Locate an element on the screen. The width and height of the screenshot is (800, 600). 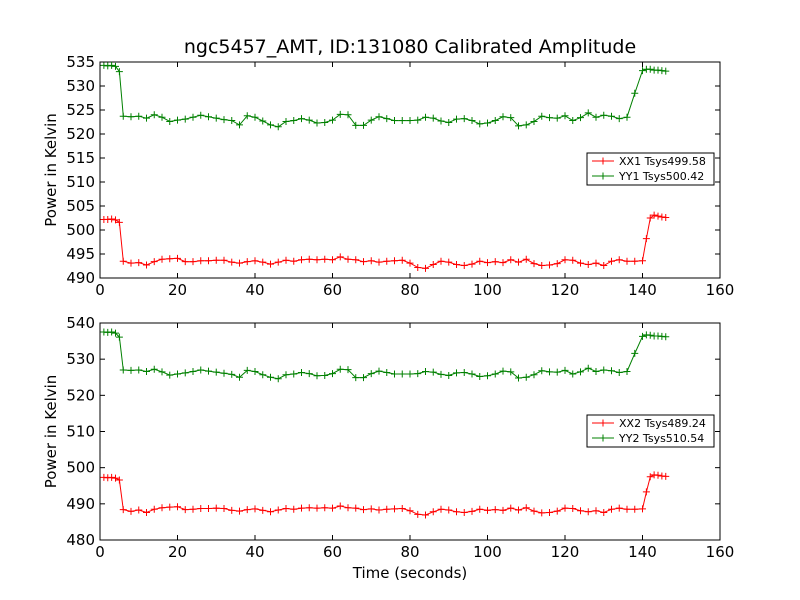
x-tick-label: 0 is located at coordinates (100, 552).